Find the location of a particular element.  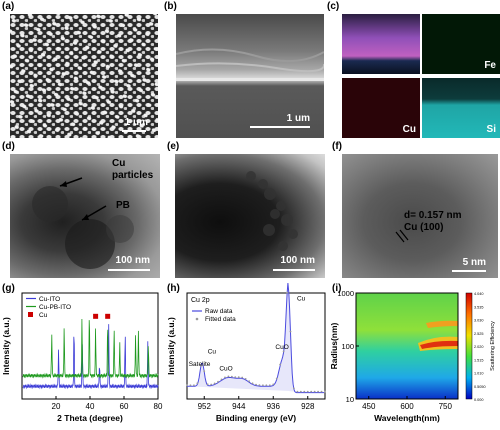

cu-marker is located at coordinates (108, 316).